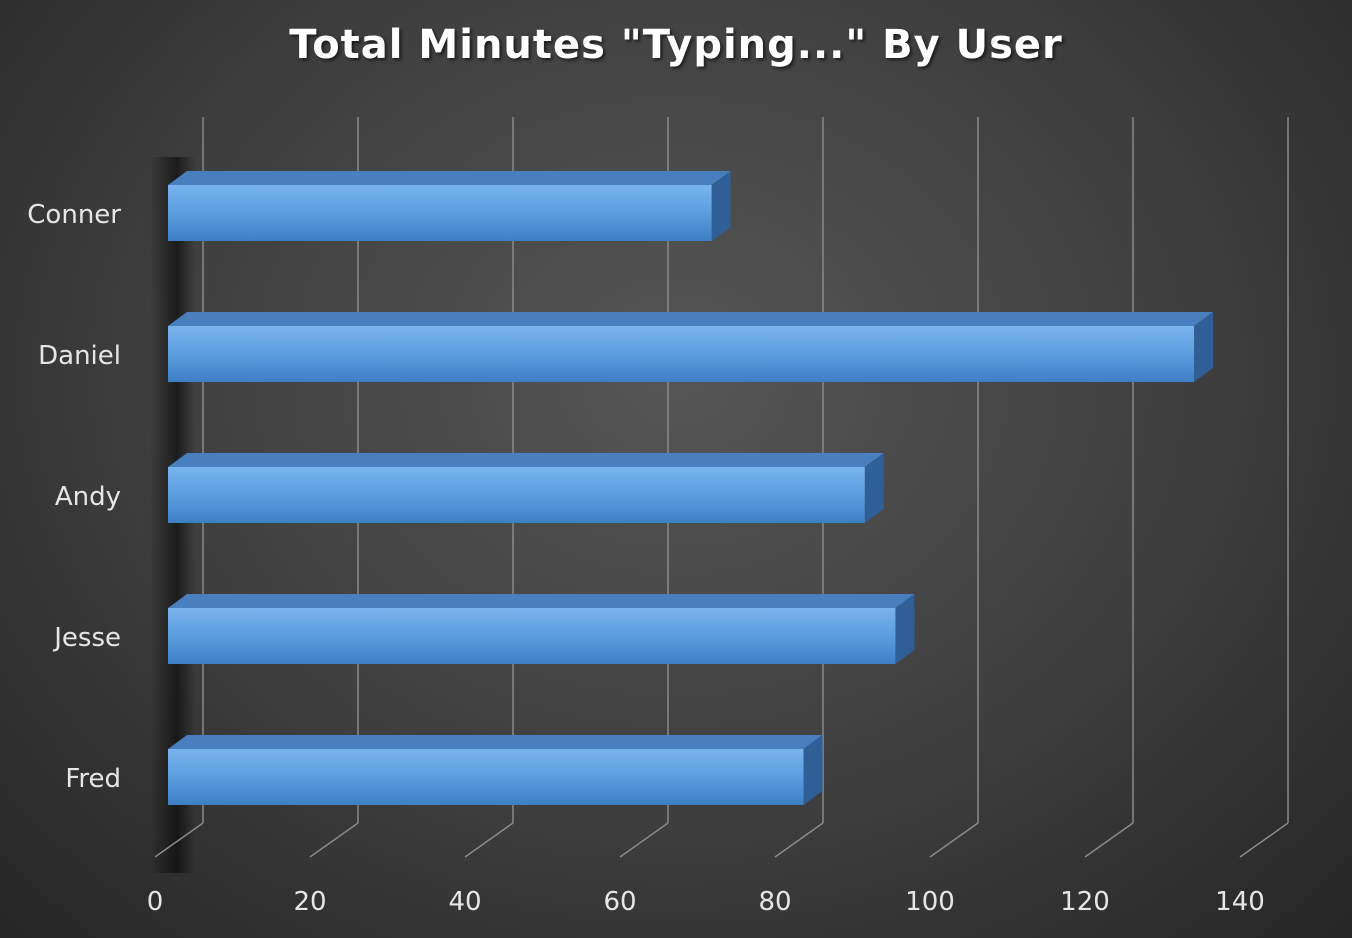 The height and width of the screenshot is (938, 1352). Describe the element at coordinates (79, 356) in the screenshot. I see `y-category-label: Daniel` at that location.